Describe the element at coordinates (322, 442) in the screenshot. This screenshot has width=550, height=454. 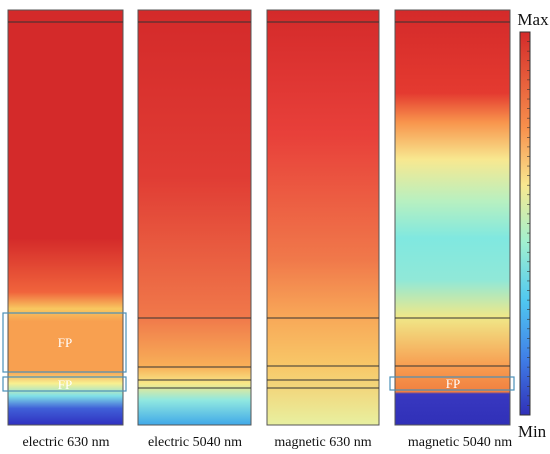
I see `panel-label: magnetic 630 nm` at that location.